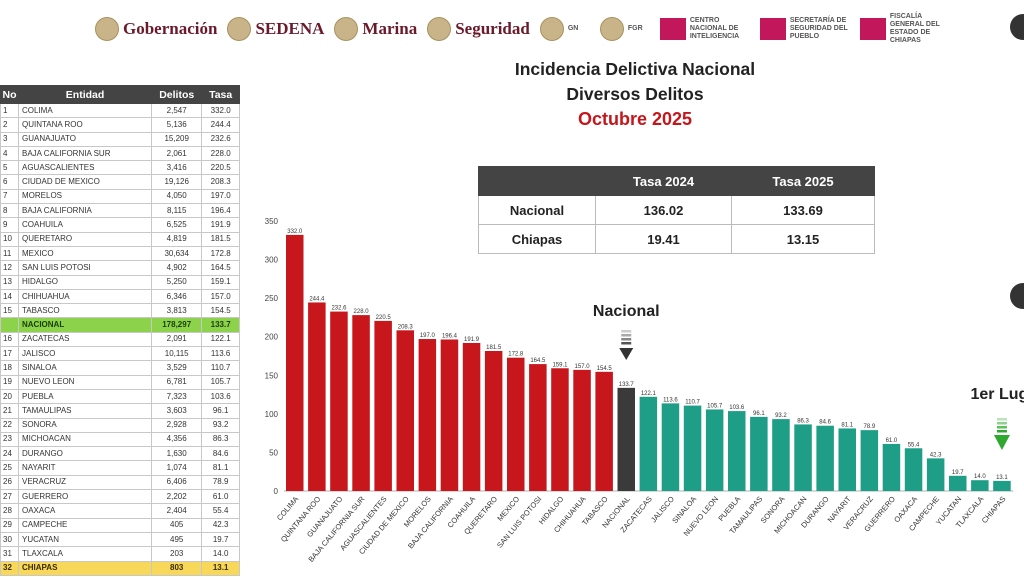 This screenshot has width=1024, height=577. I want to click on table-row: 10 QUERETARO 4,819 181.5, so click(120, 239).